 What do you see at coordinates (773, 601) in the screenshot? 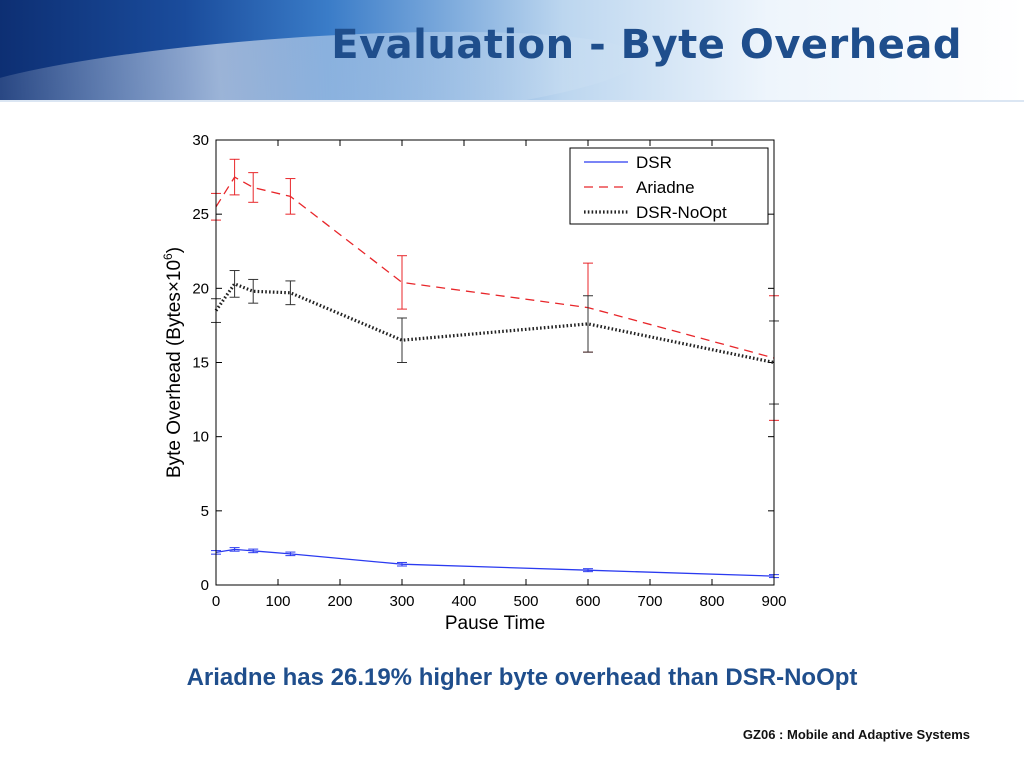
I see `x-tick-label: 900` at bounding box center [773, 601].